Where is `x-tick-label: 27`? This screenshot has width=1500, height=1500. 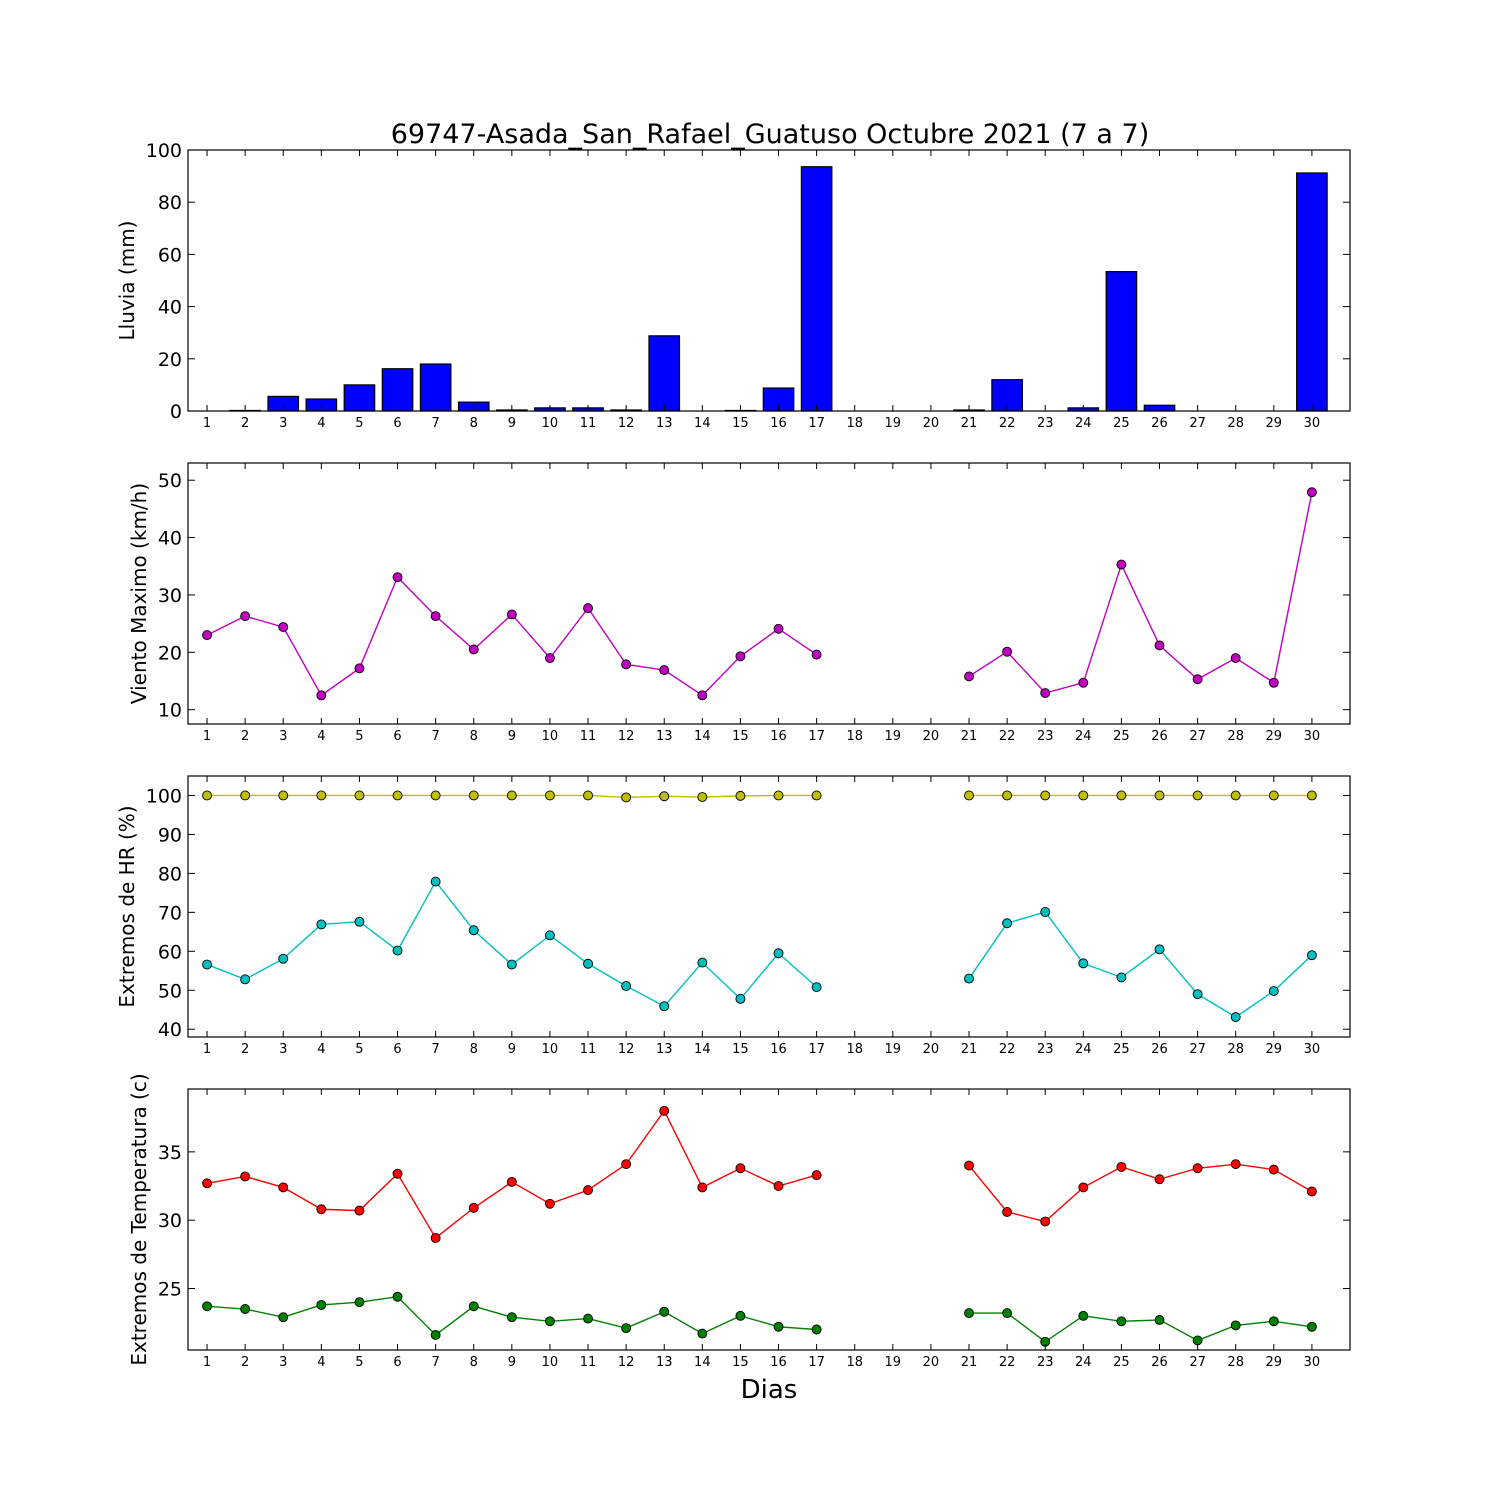
x-tick-label: 27 is located at coordinates (1197, 1362).